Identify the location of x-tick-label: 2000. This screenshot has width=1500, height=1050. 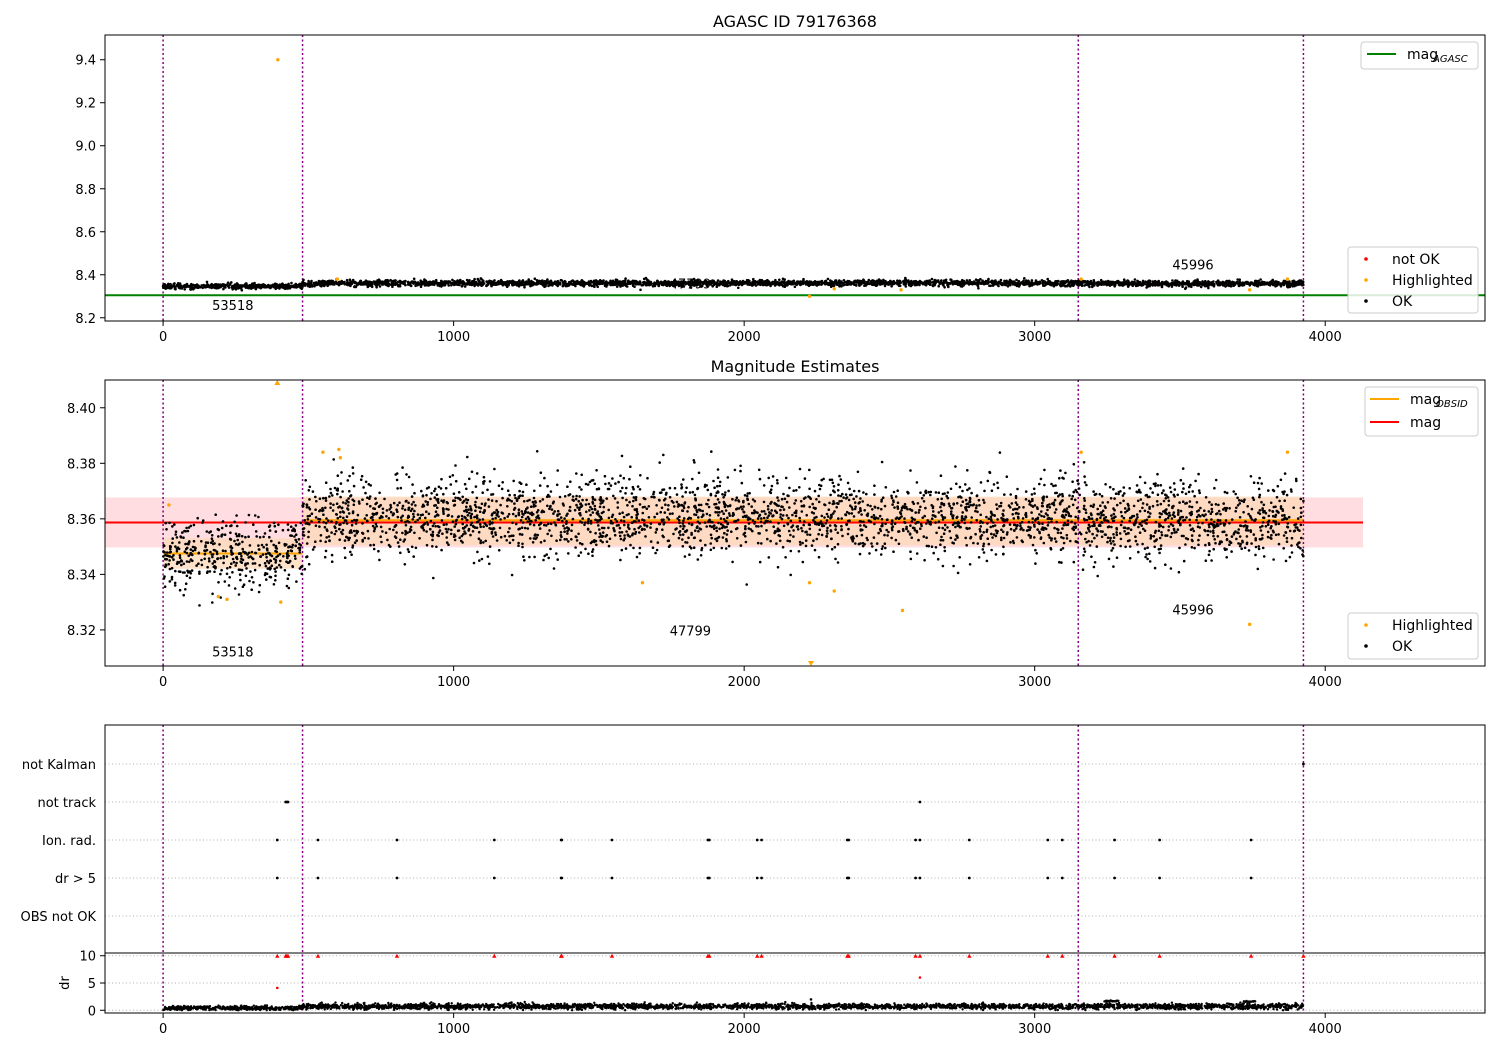
(744, 337).